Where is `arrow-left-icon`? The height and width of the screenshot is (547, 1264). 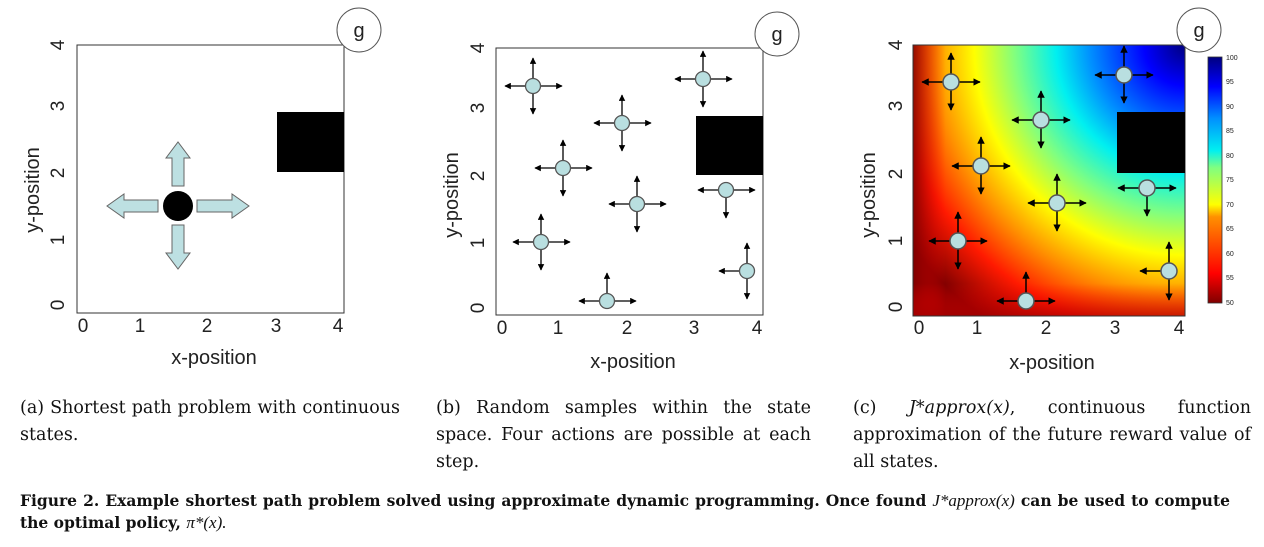
arrow-left-icon is located at coordinates (132, 206).